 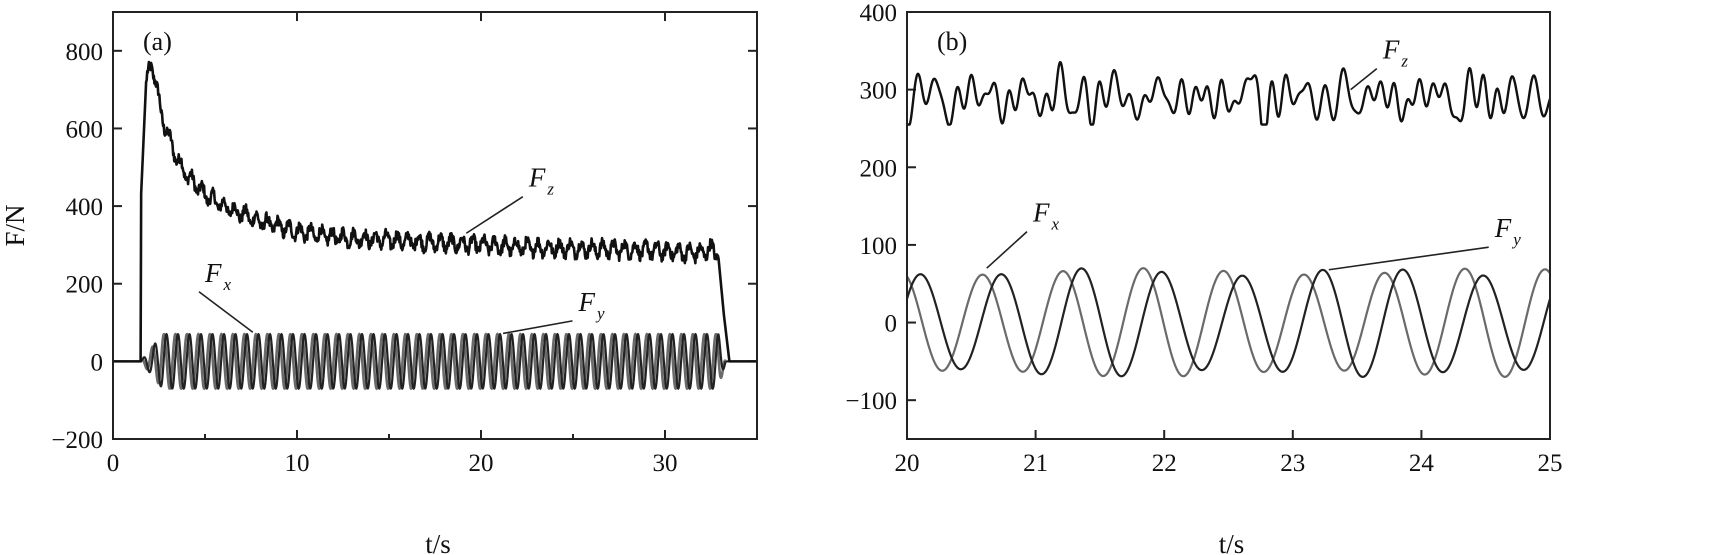 What do you see at coordinates (85, 52) in the screenshot?
I see `panel-a-ytick-label: 800` at bounding box center [85, 52].